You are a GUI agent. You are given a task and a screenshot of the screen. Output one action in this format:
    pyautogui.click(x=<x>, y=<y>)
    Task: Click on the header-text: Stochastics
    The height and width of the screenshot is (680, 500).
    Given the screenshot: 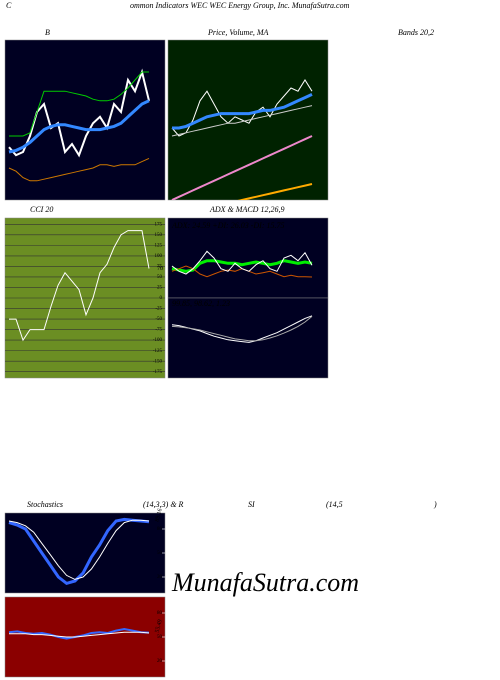 What is the action you would take?
    pyautogui.click(x=45, y=504)
    